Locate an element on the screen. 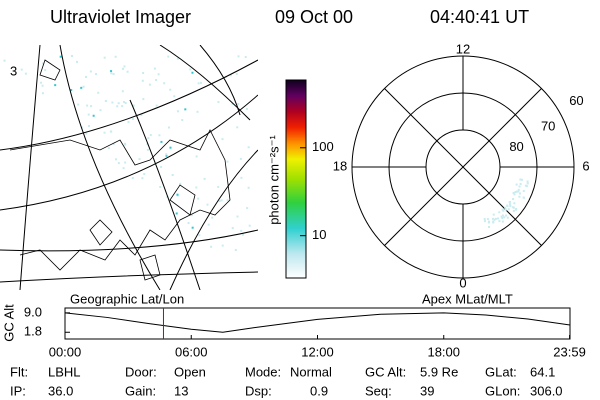  x-tick-label: 12:00 is located at coordinates (317, 351).